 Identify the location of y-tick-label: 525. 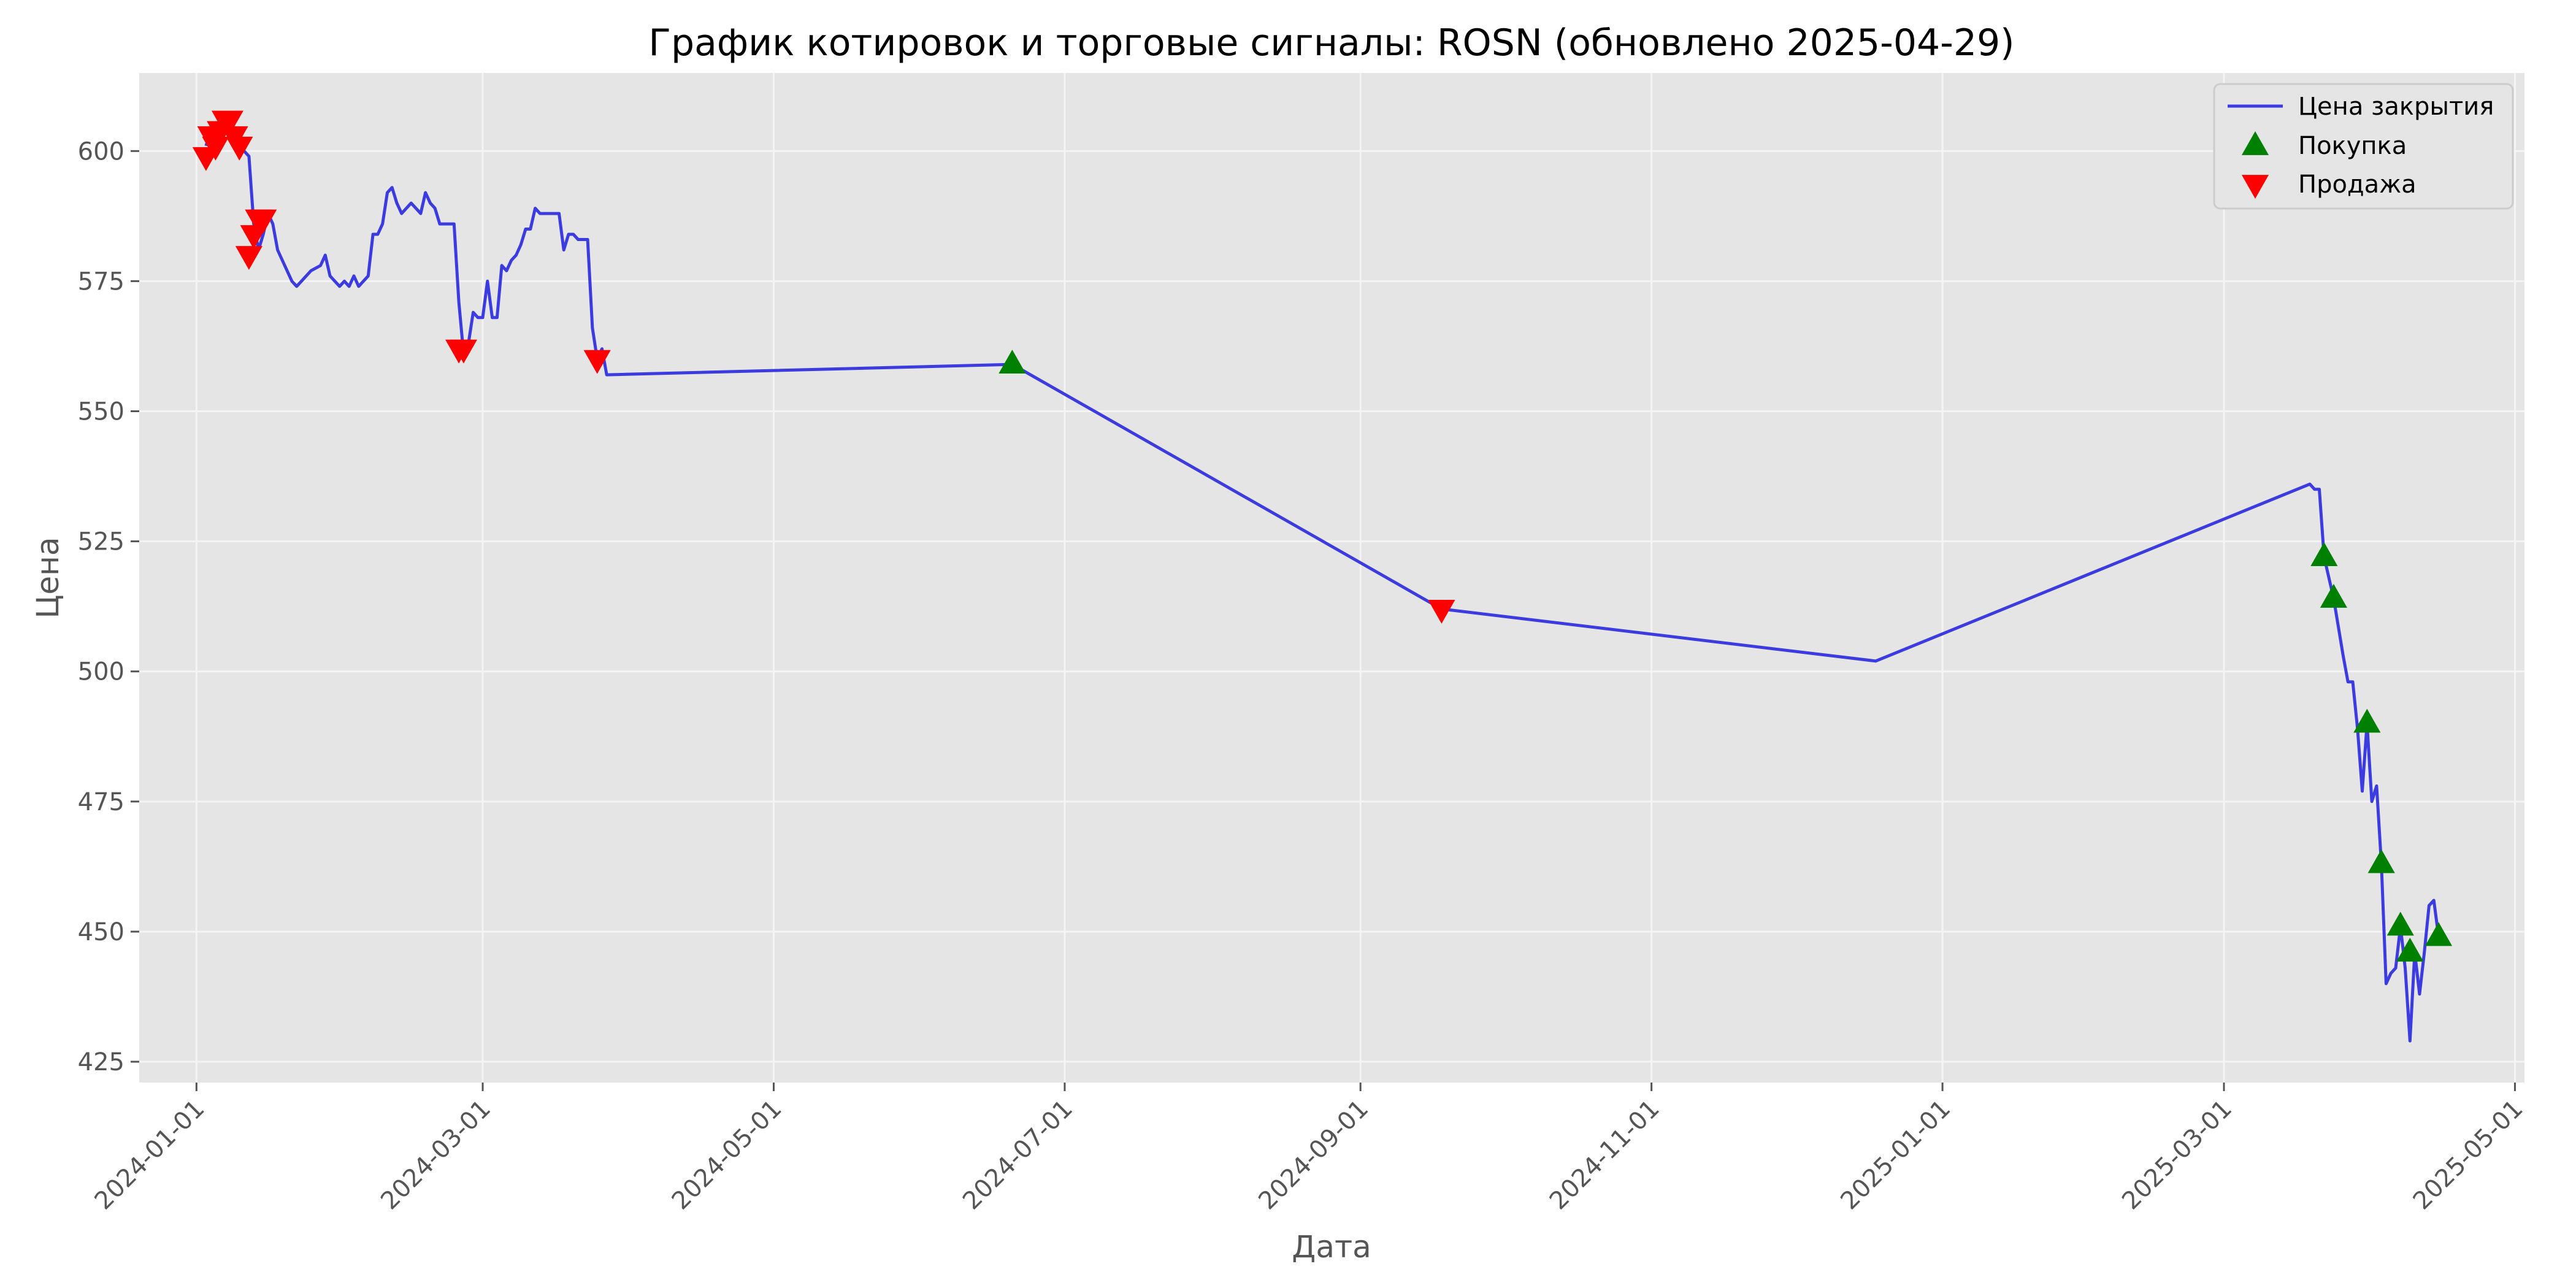
(101, 542).